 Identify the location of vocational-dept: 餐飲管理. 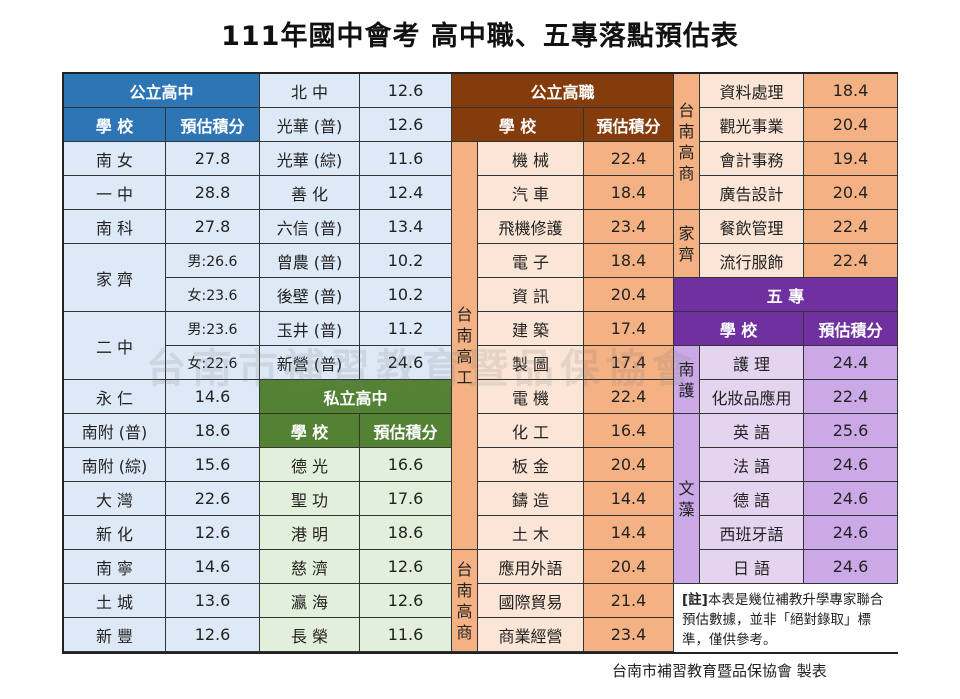
(752, 227).